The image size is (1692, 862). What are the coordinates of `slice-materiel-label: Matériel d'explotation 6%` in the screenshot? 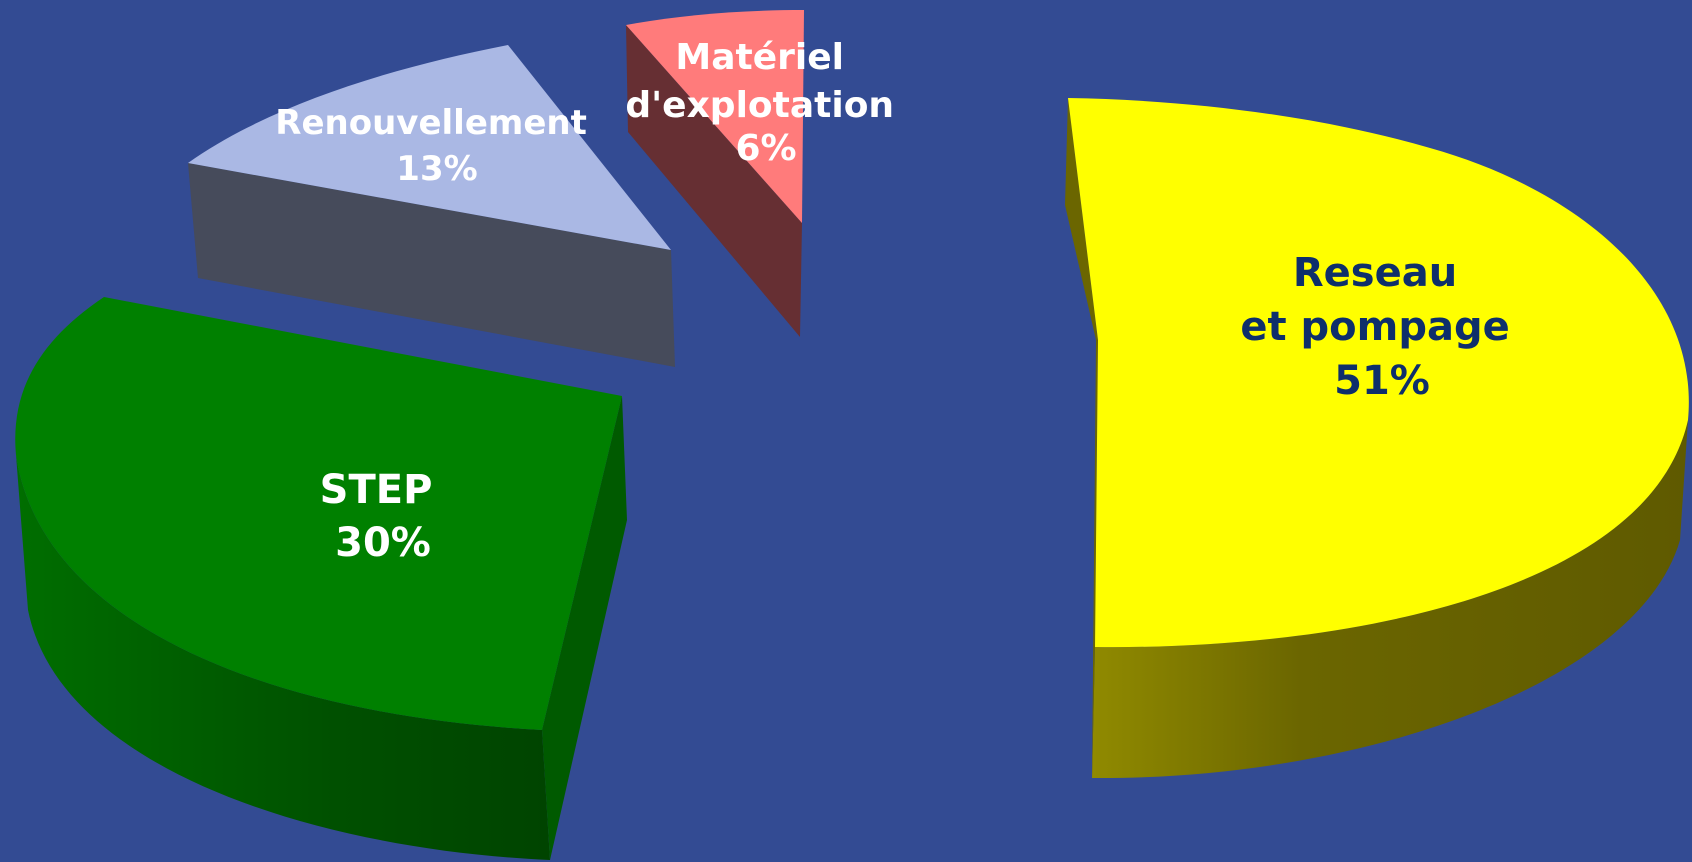 It's located at (765, 103).